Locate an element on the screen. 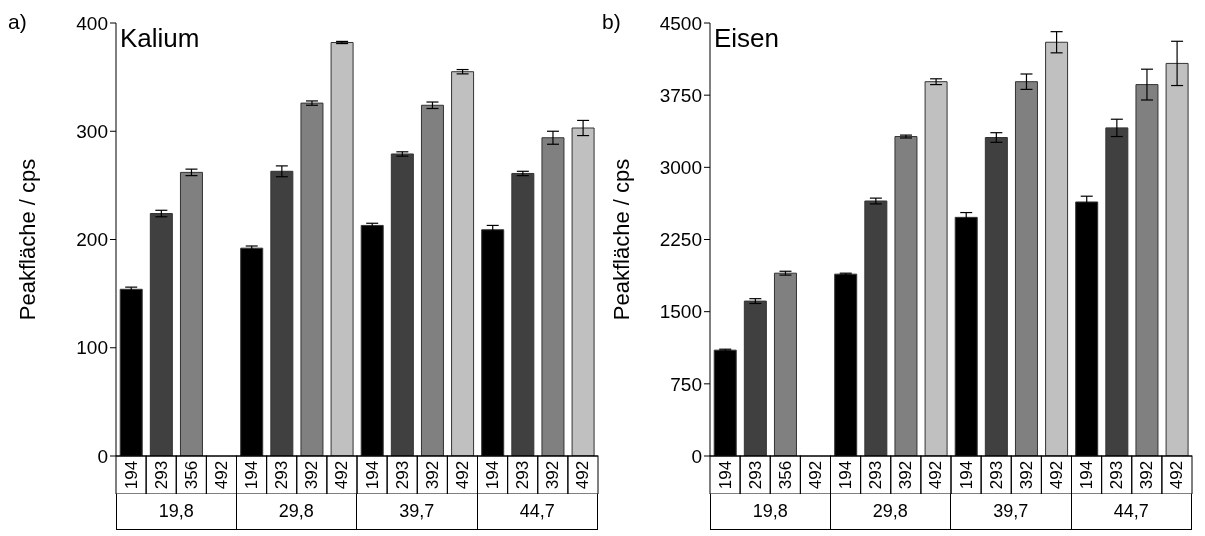 This screenshot has width=1205, height=536. y-tick-label: 1500 is located at coordinates (680, 312).